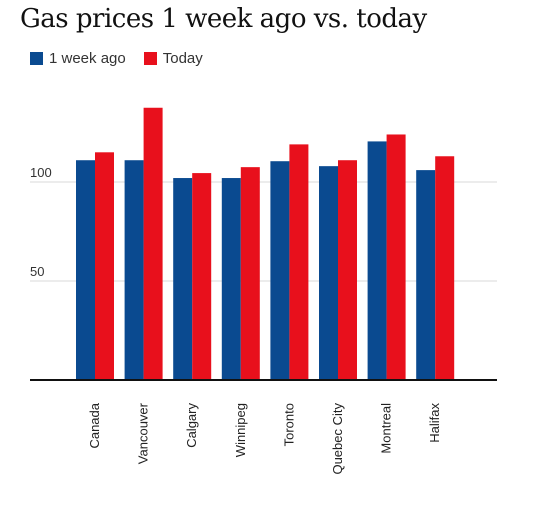 This screenshot has width=540, height=509. I want to click on y-tick-label-50: 50, so click(37, 271).